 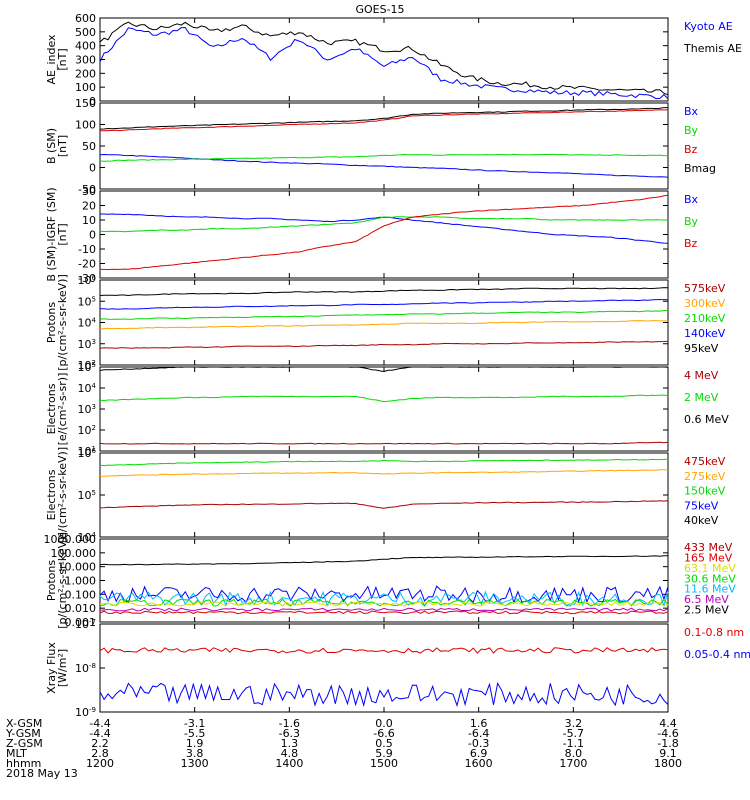 What do you see at coordinates (94, 535) in the screenshot?
I see `y-tick-exponent: 4` at bounding box center [94, 535].